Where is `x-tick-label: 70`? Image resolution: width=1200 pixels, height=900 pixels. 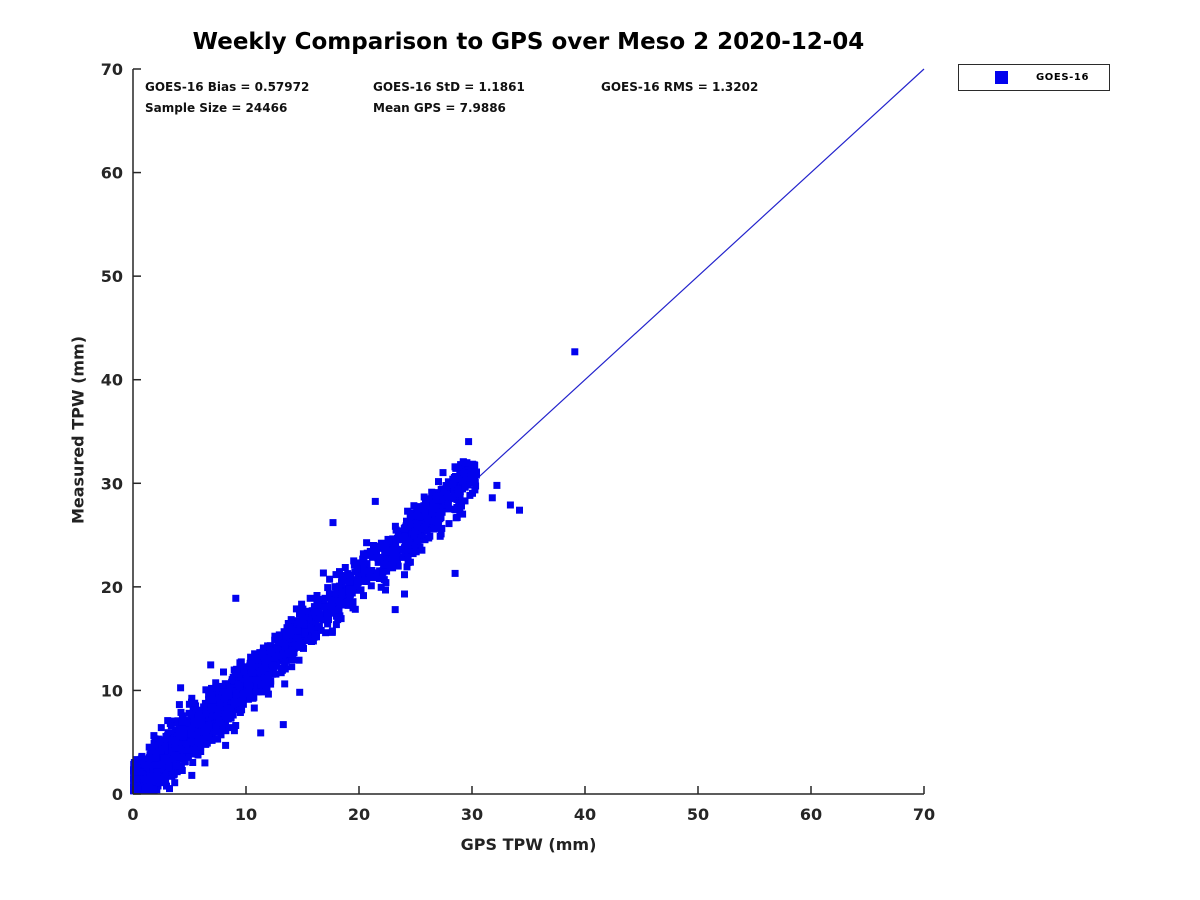 x-tick-label: 70 is located at coordinates (924, 814).